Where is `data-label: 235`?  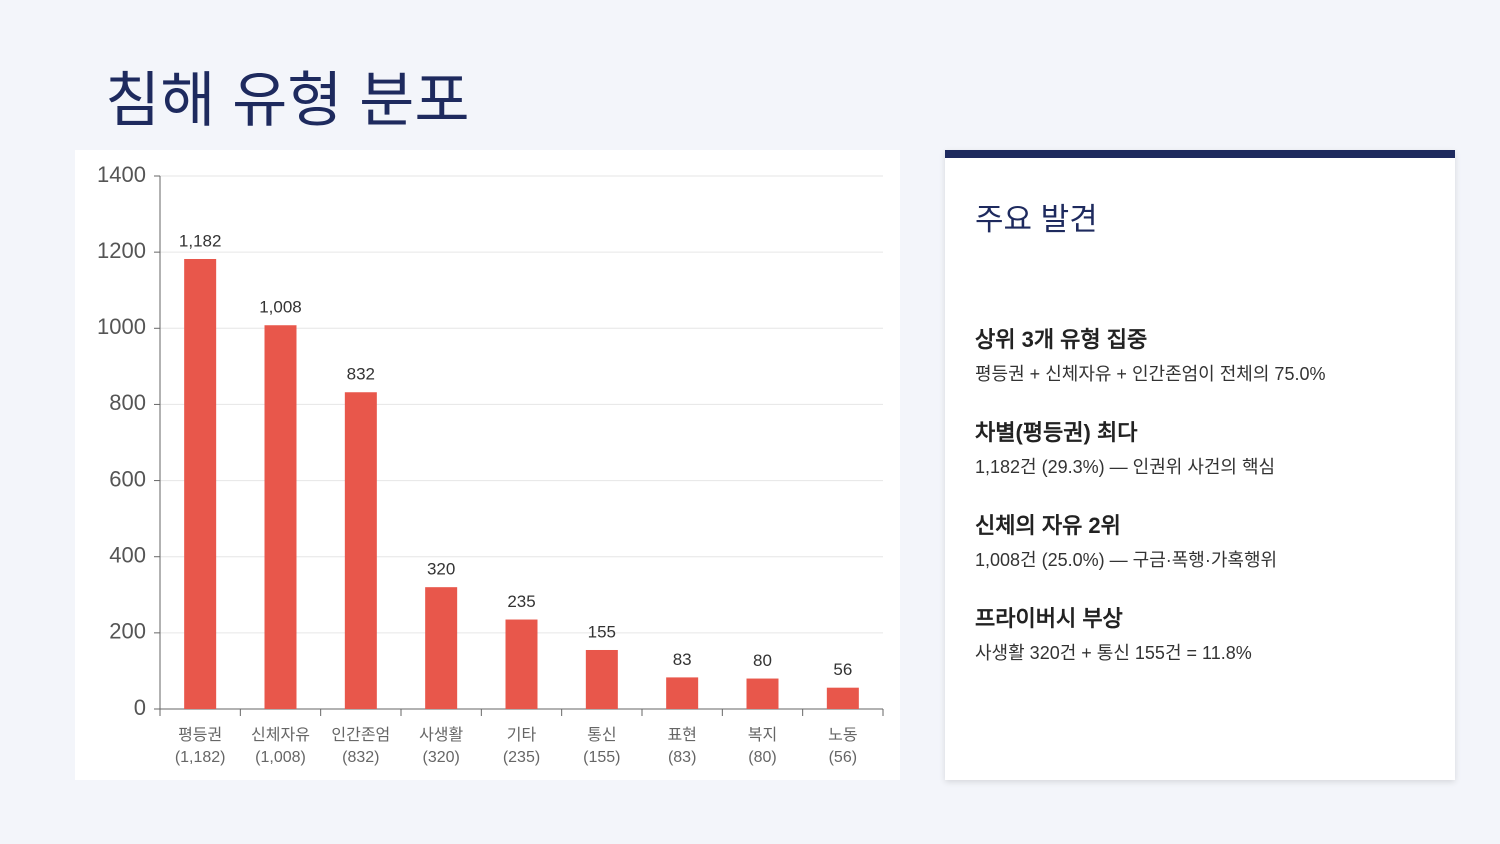 data-label: 235 is located at coordinates (521, 601).